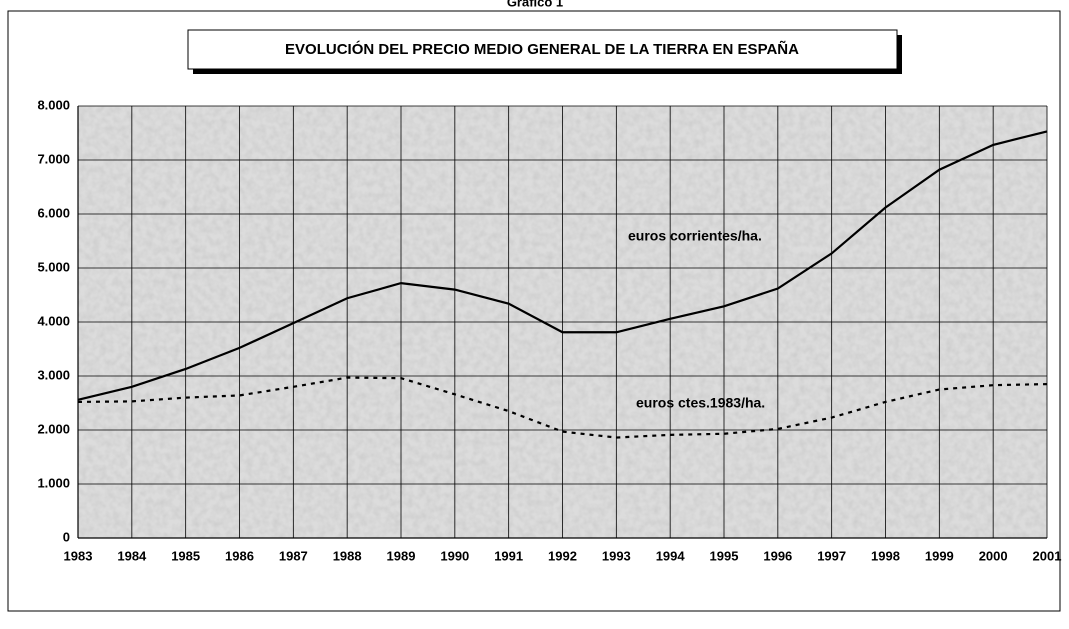 The image size is (1069, 629). Describe the element at coordinates (831, 555) in the screenshot. I see `x-tick-label: 1997` at that location.